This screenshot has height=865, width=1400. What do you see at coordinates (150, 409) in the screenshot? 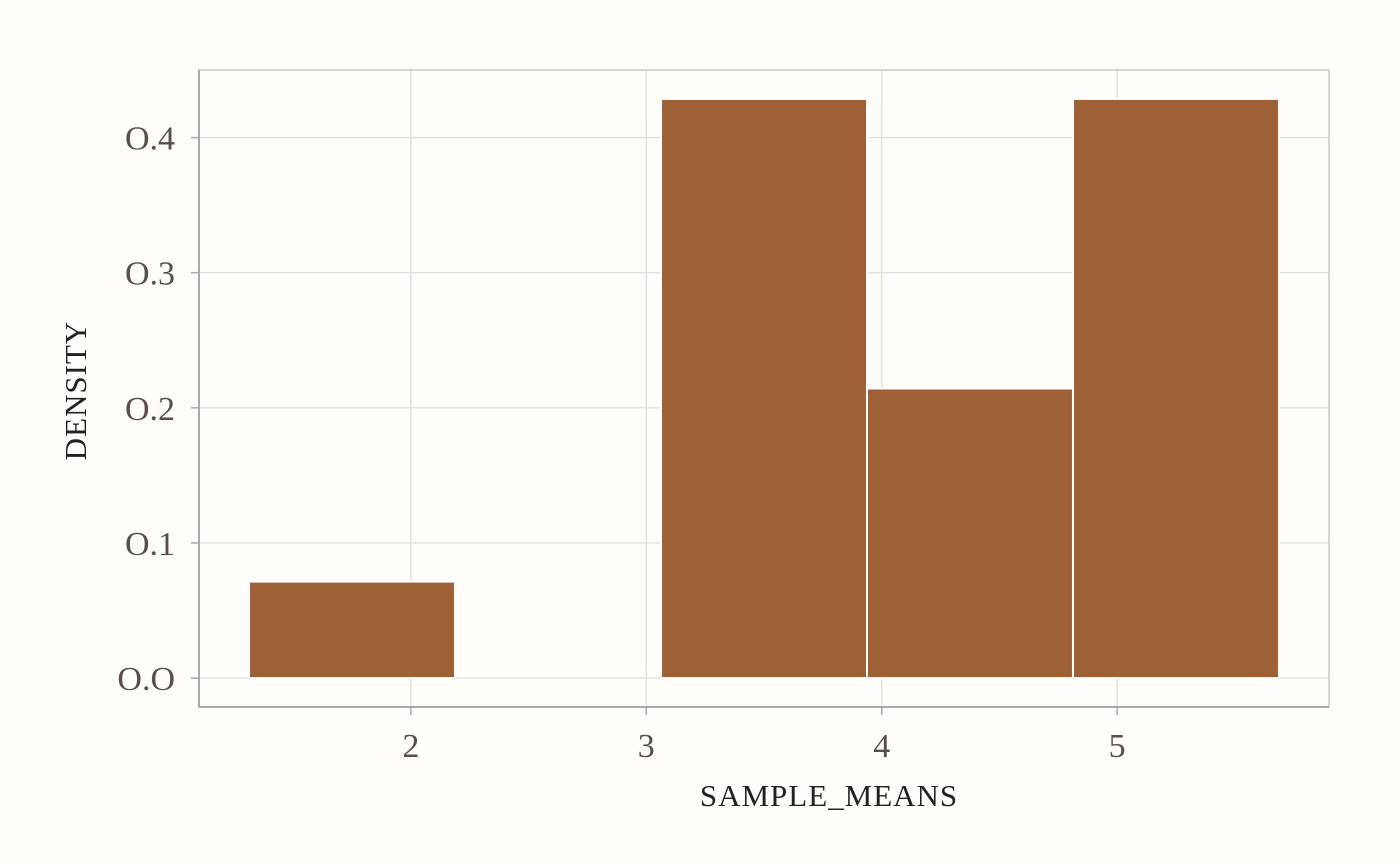
I see `y-tick-label-2: O.2` at bounding box center [150, 409].